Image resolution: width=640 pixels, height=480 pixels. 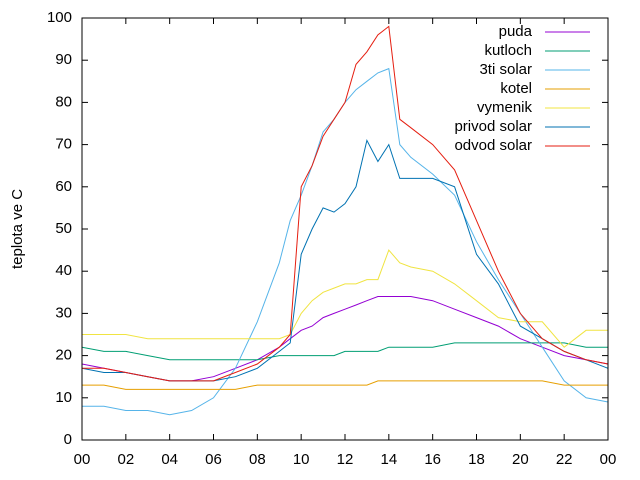 What do you see at coordinates (63, 270) in the screenshot?
I see `y-tick-label: 40` at bounding box center [63, 270].